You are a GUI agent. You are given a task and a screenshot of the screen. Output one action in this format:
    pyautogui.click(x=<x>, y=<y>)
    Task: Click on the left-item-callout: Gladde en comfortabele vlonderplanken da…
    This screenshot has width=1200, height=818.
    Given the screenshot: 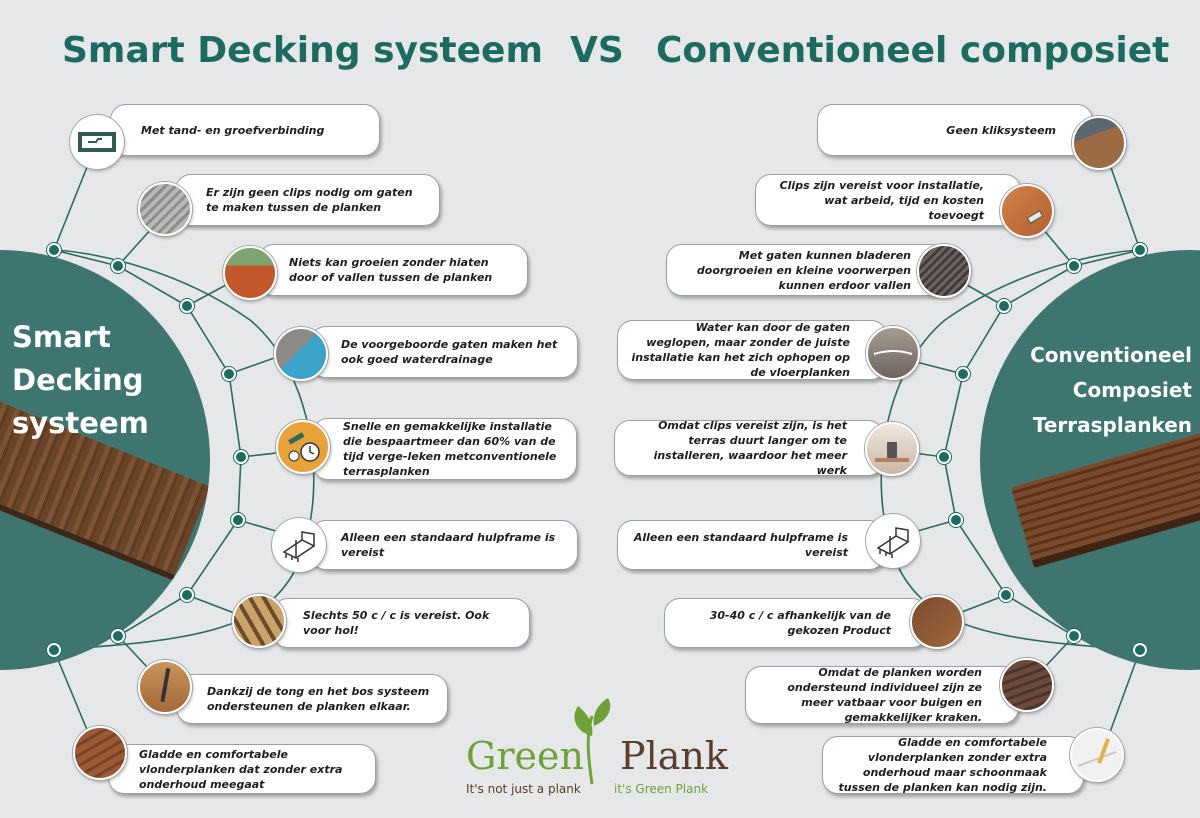 What is the action you would take?
    pyautogui.click(x=242, y=769)
    